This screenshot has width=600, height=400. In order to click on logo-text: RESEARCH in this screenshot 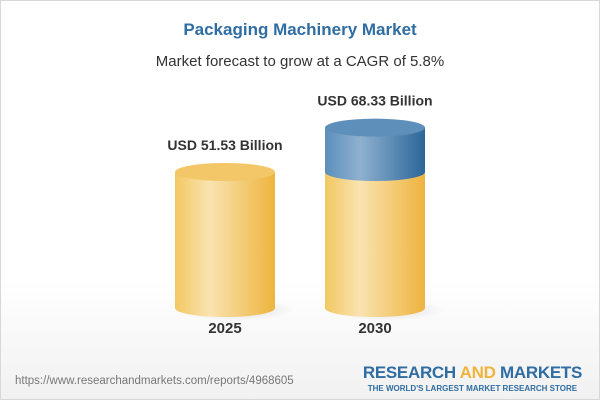, I will do `click(411, 372)`.